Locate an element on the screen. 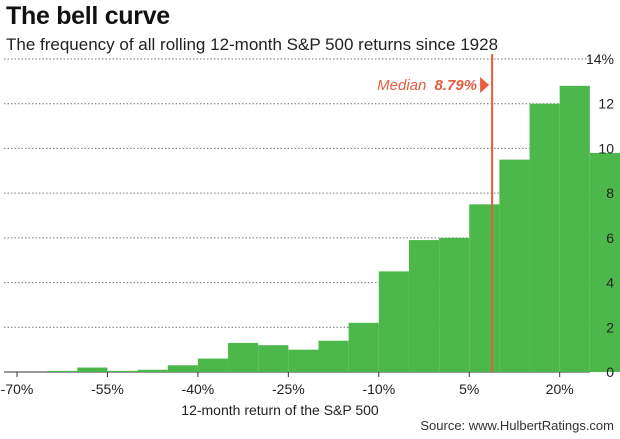  y-axis-ticks: 0 2 4 6 8 10 12 14% is located at coordinates (600, 215).